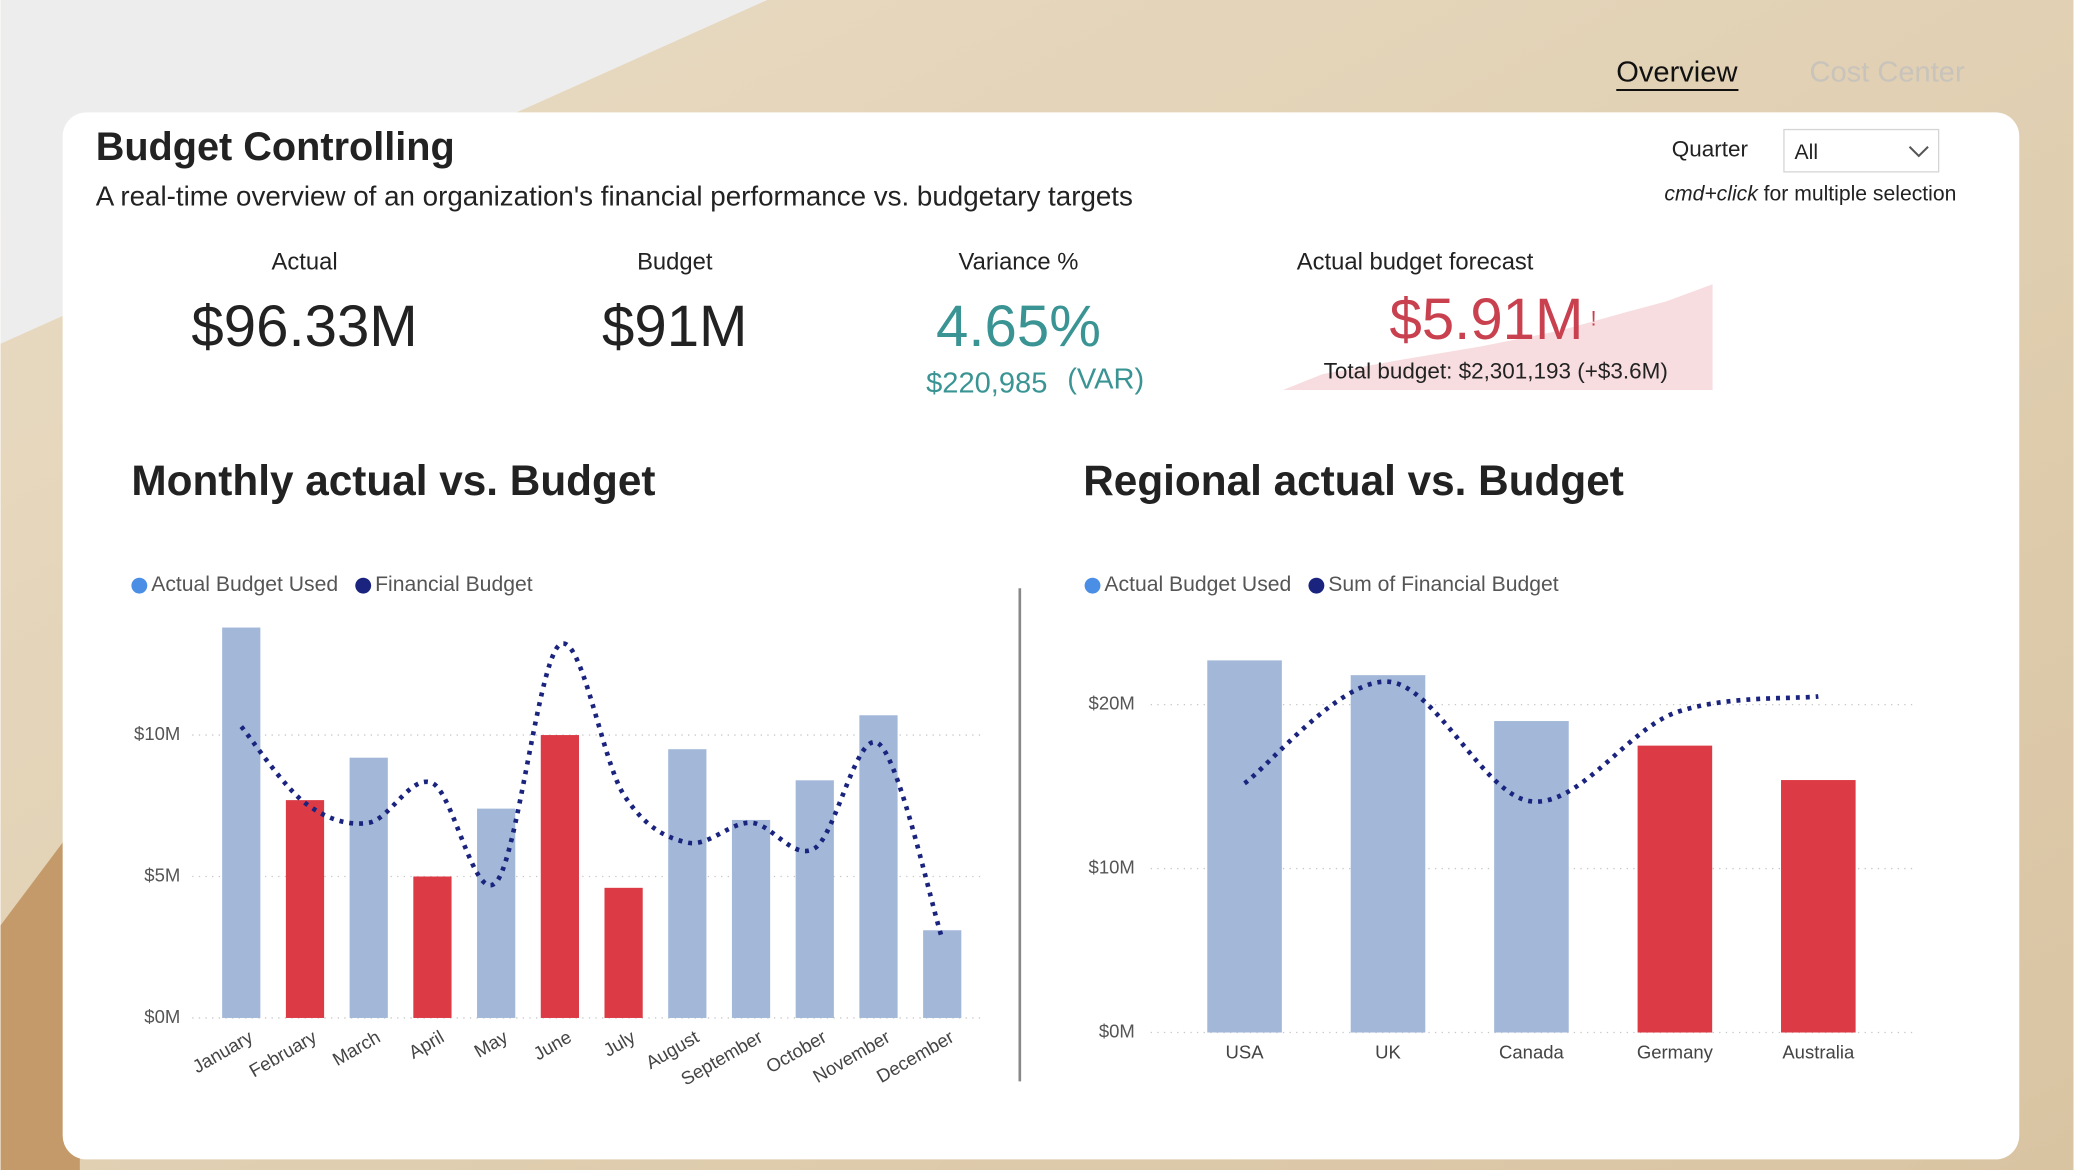 The height and width of the screenshot is (1170, 2074). I want to click on kpi-label: Actual budget forecast, so click(1415, 261).